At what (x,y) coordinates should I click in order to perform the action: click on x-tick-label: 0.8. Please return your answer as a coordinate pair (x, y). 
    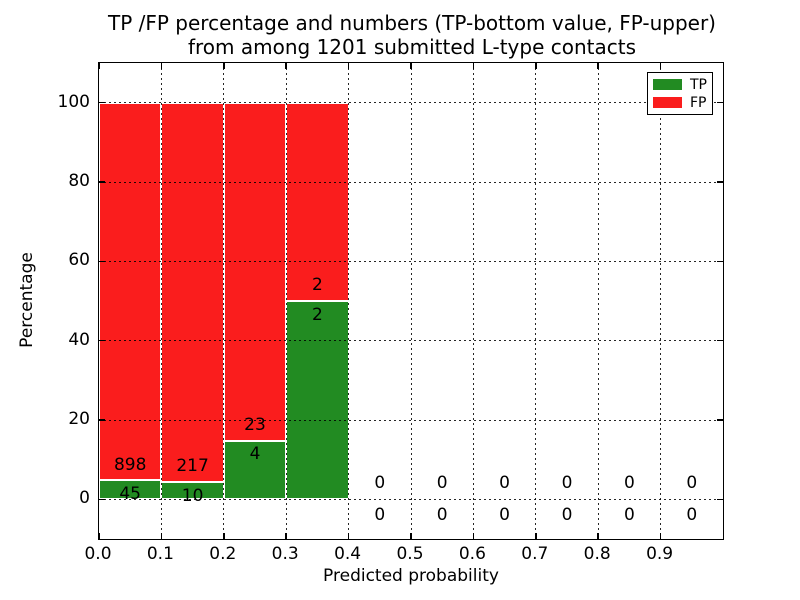
    Looking at the image, I should click on (597, 554).